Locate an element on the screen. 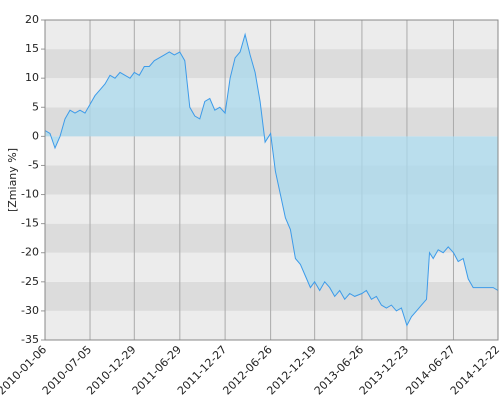 The width and height of the screenshot is (500, 404). y-tick-label: 15 is located at coordinates (32, 48).